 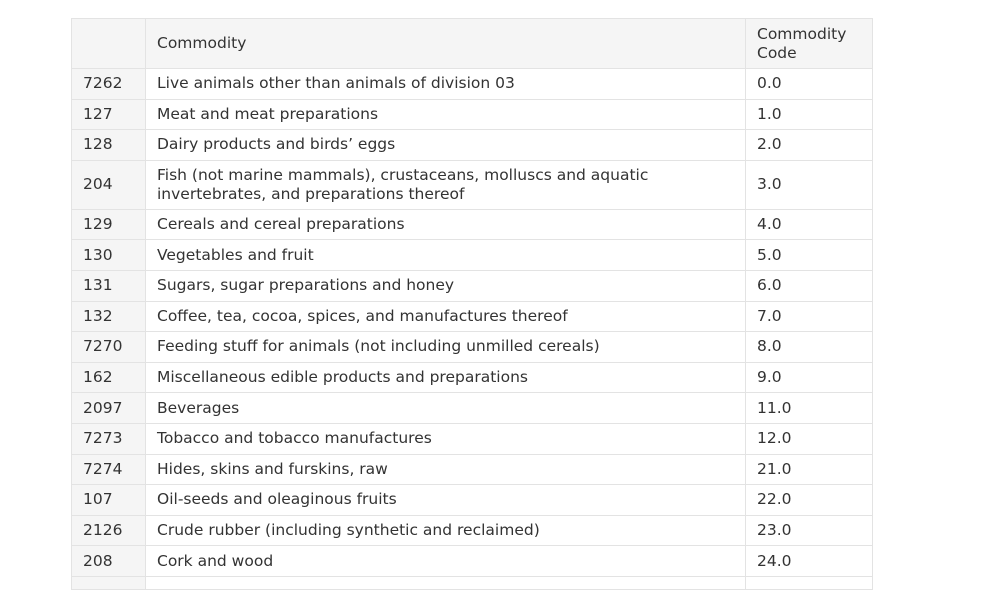 I want to click on row-index: 130, so click(x=108, y=255).